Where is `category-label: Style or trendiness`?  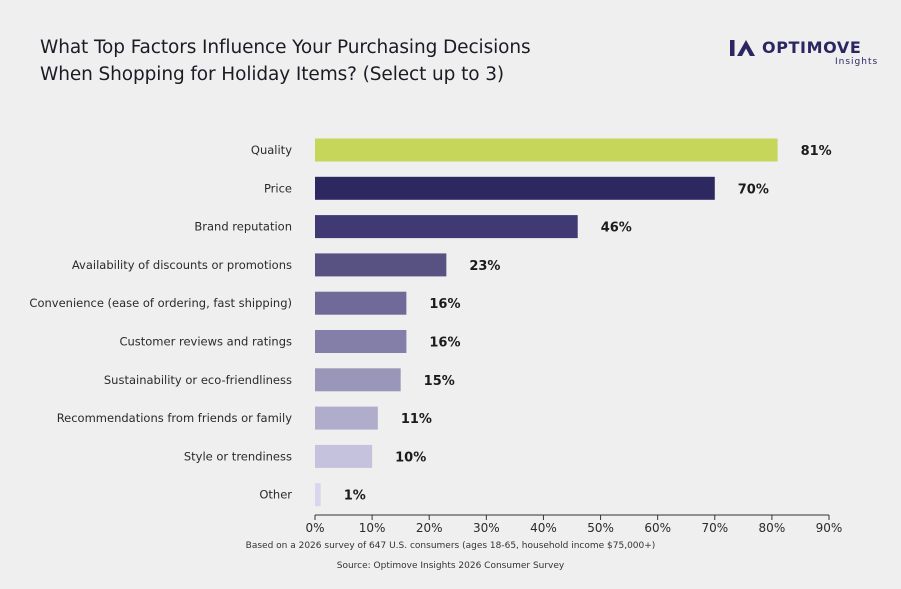
category-label: Style or trendiness is located at coordinates (238, 456).